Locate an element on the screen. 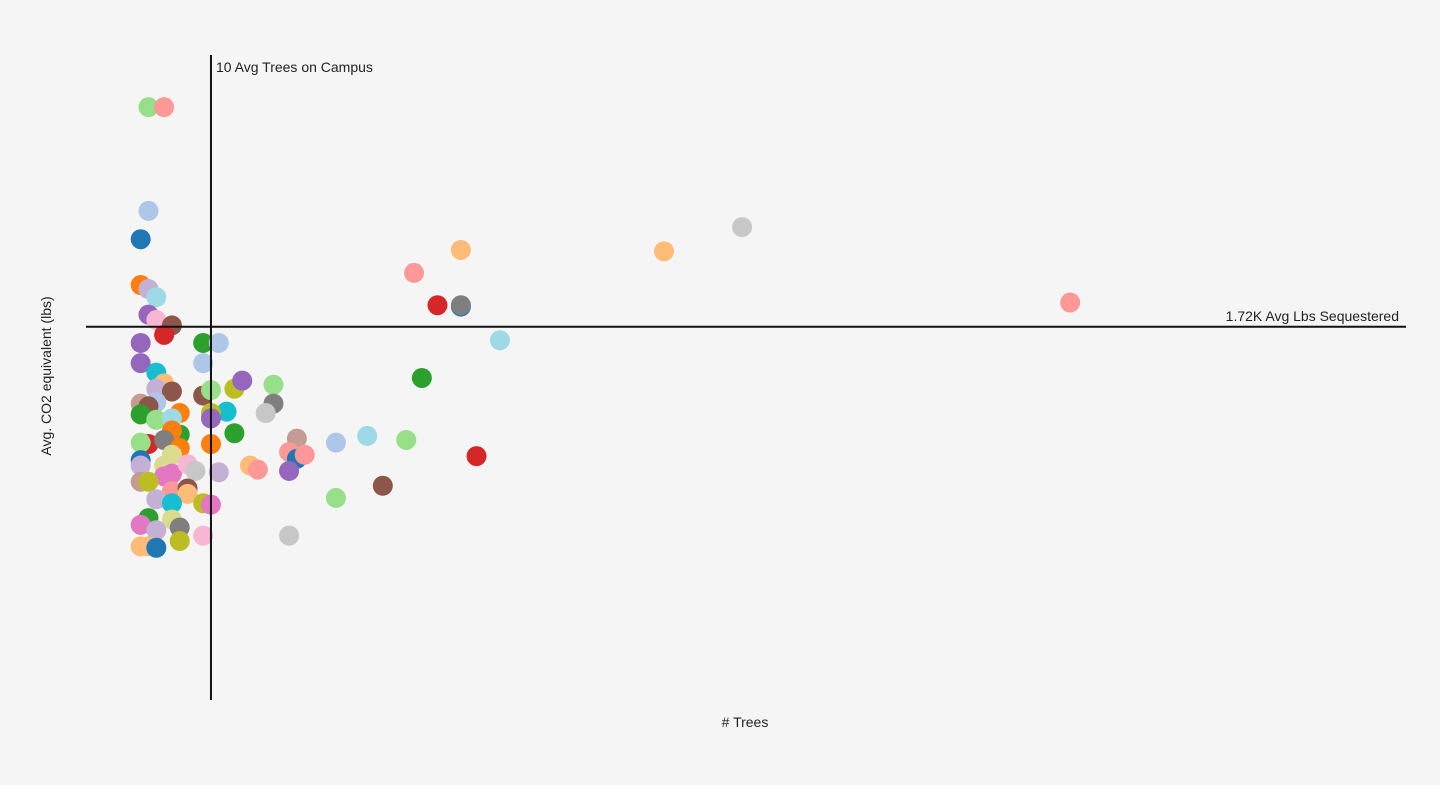 The width and height of the screenshot is (1440, 785). y-axis-title: Avg. CO2 equivalent (lbs) is located at coordinates (46, 375).